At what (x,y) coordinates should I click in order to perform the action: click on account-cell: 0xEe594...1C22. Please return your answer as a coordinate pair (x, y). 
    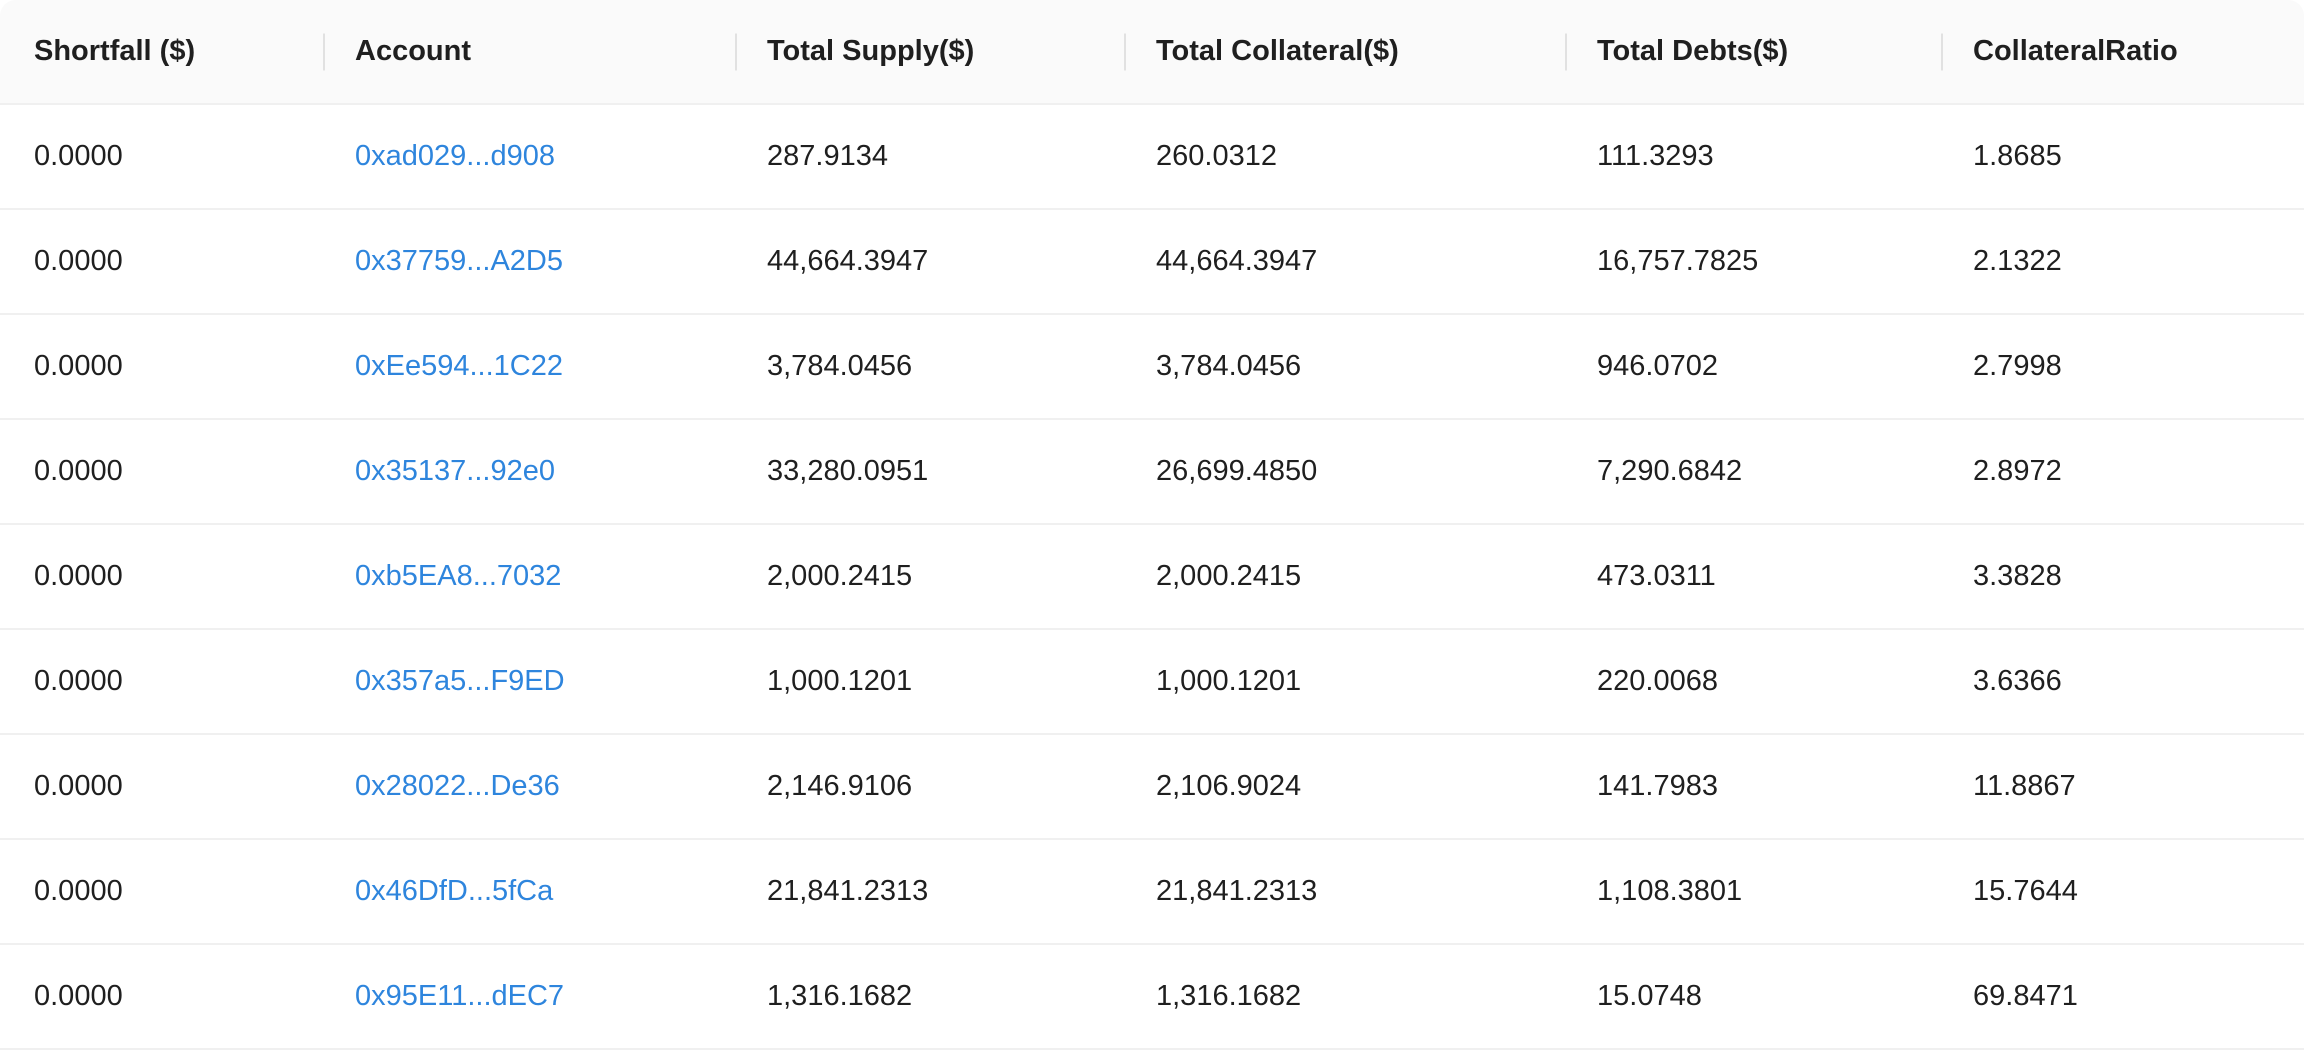
    Looking at the image, I should click on (529, 367).